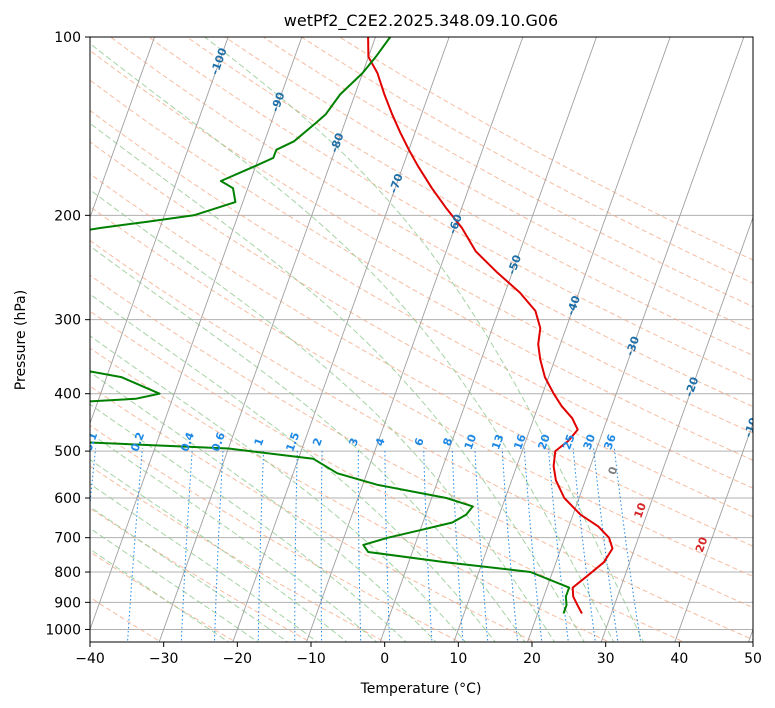  I want to click on mixing-ratio-label: 16, so click(520, 441).